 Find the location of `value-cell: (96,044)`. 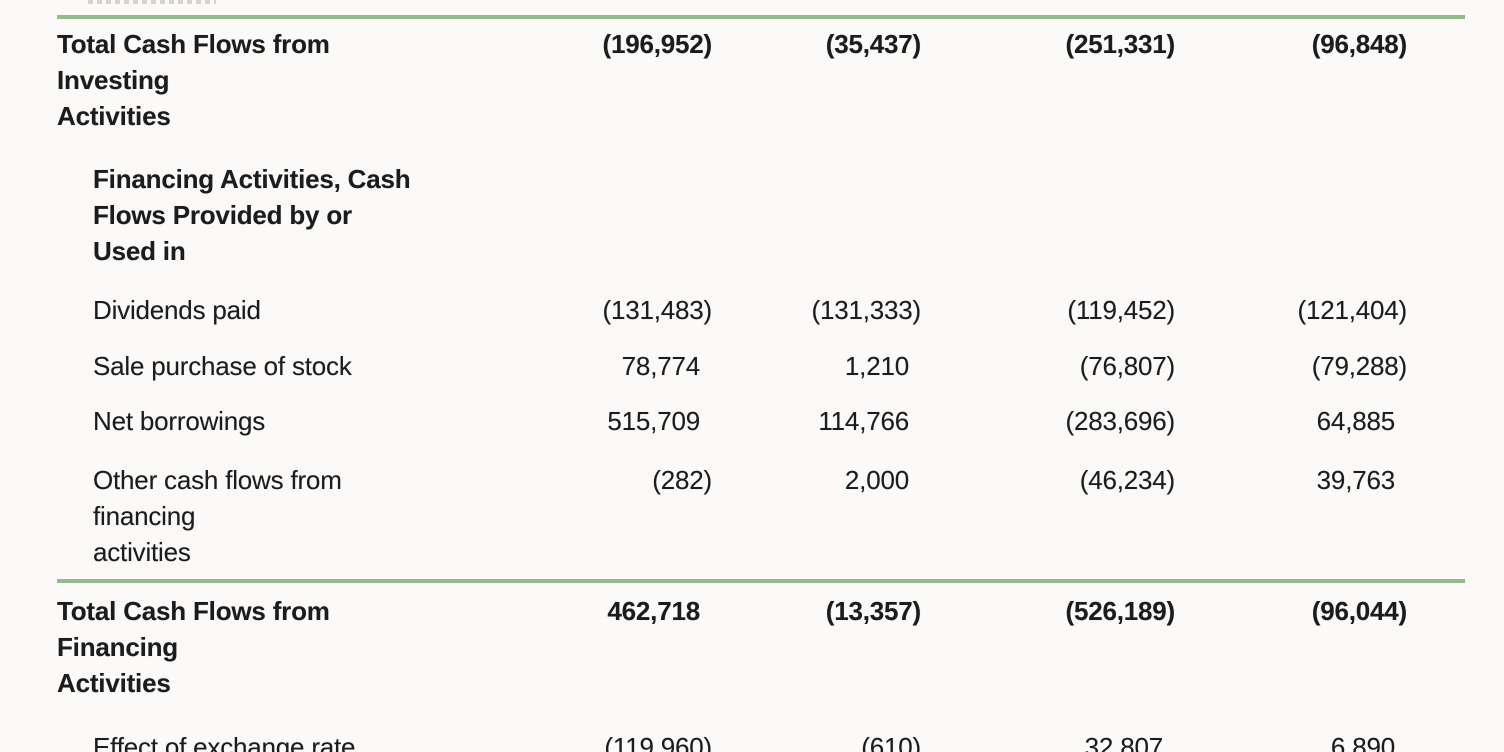

value-cell: (96,044) is located at coordinates (1359, 611).